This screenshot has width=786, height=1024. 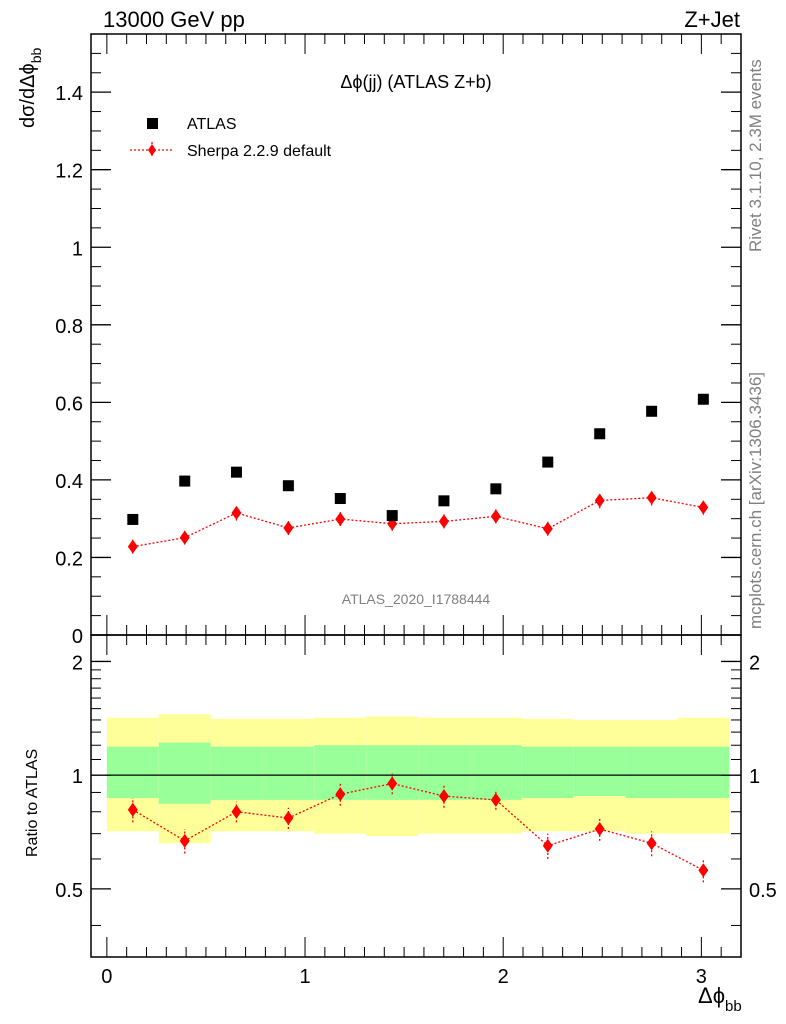 I want to click on ratio-ytick-label-right: 2, so click(x=754, y=663).